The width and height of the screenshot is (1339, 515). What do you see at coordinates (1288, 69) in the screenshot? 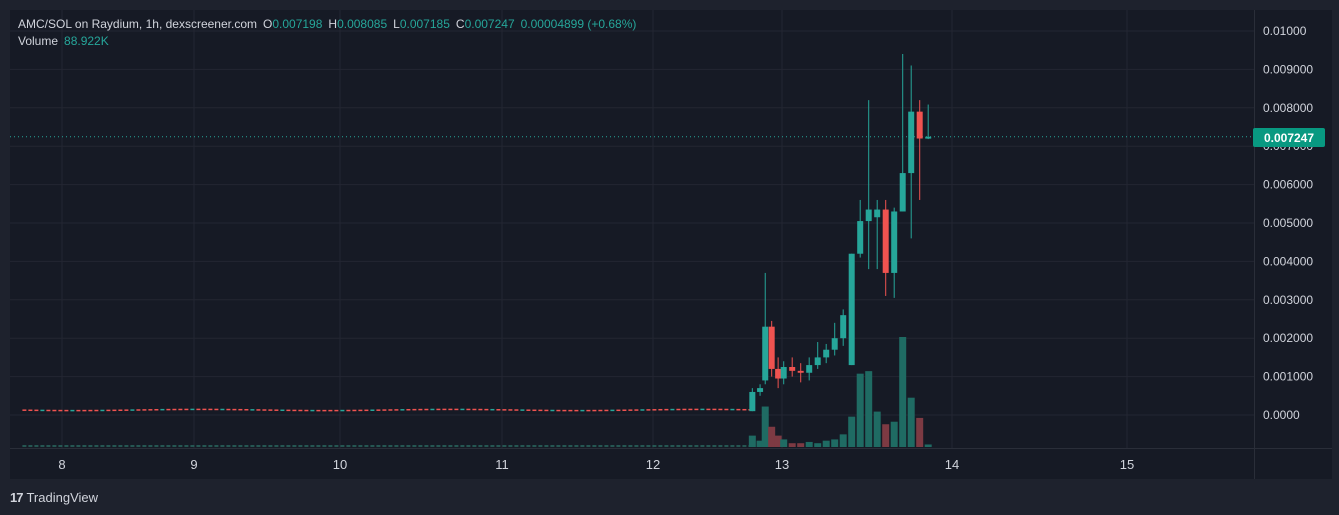
I see `price-tick-label: 0.009000` at bounding box center [1288, 69].